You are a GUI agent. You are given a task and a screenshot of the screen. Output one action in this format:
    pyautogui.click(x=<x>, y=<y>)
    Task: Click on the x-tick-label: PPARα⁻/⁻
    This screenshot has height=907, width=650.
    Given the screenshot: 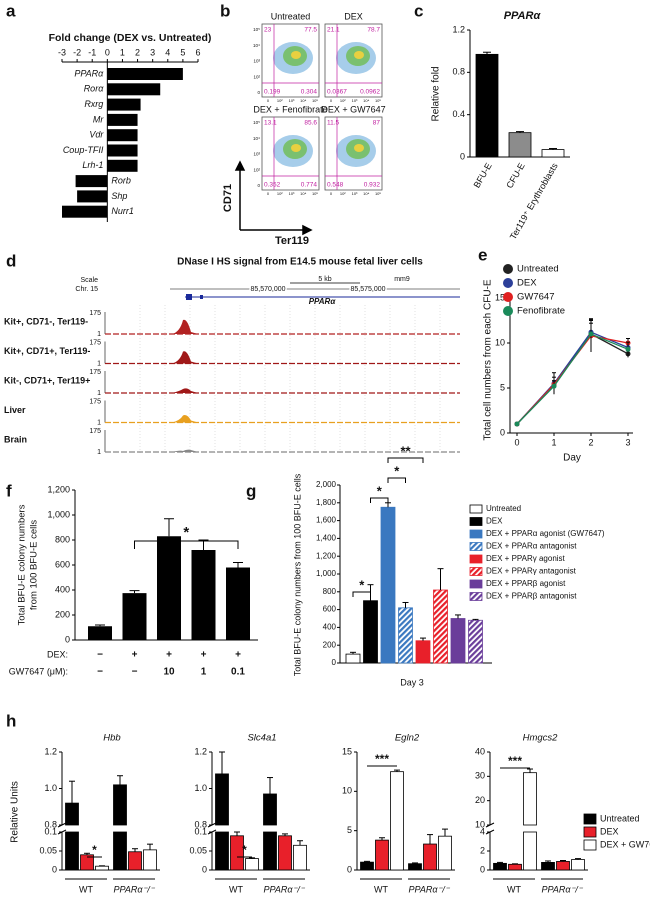 What is the action you would take?
    pyautogui.click(x=135, y=889)
    